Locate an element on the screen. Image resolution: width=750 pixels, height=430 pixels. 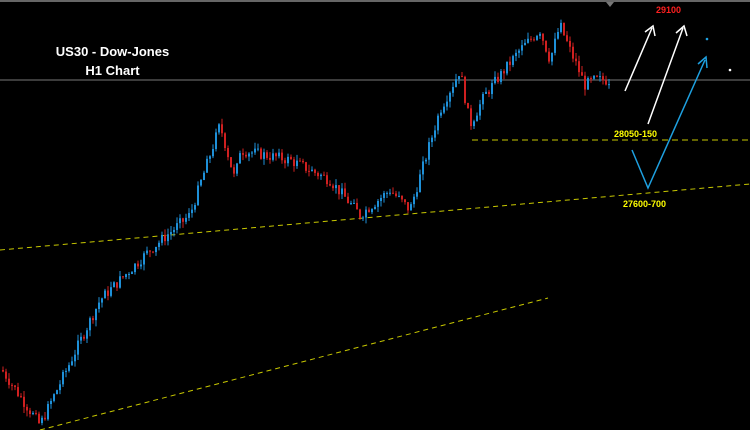
chart-title: US30 - Dow-Jones H1 Chart is located at coordinates (112, 61).